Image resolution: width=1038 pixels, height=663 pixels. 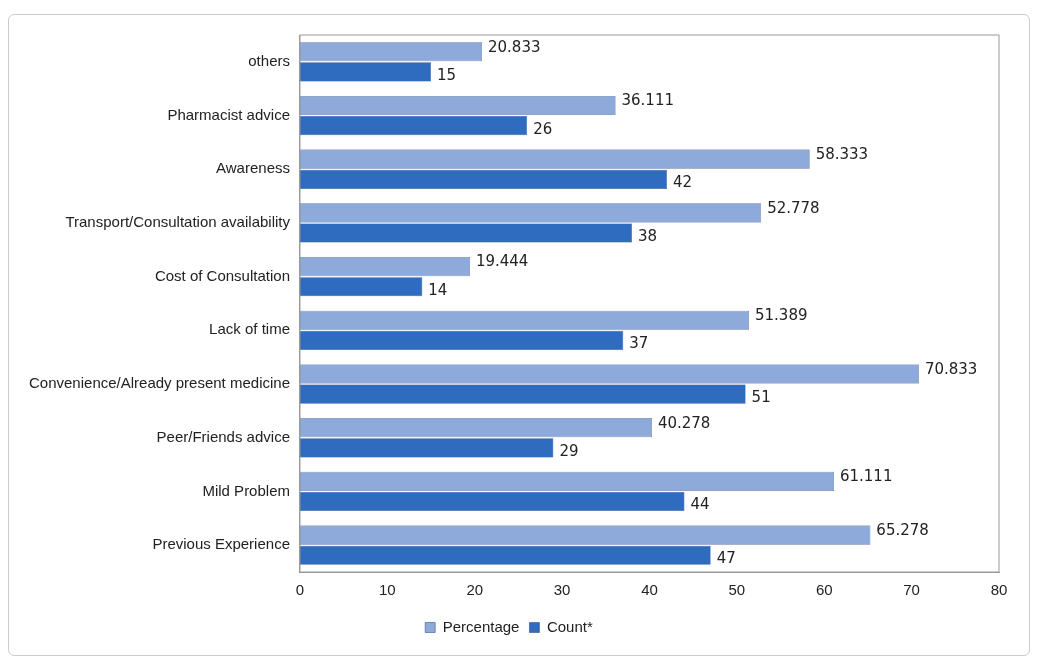 What do you see at coordinates (866, 476) in the screenshot?
I see `data-label: 61.111` at bounding box center [866, 476].